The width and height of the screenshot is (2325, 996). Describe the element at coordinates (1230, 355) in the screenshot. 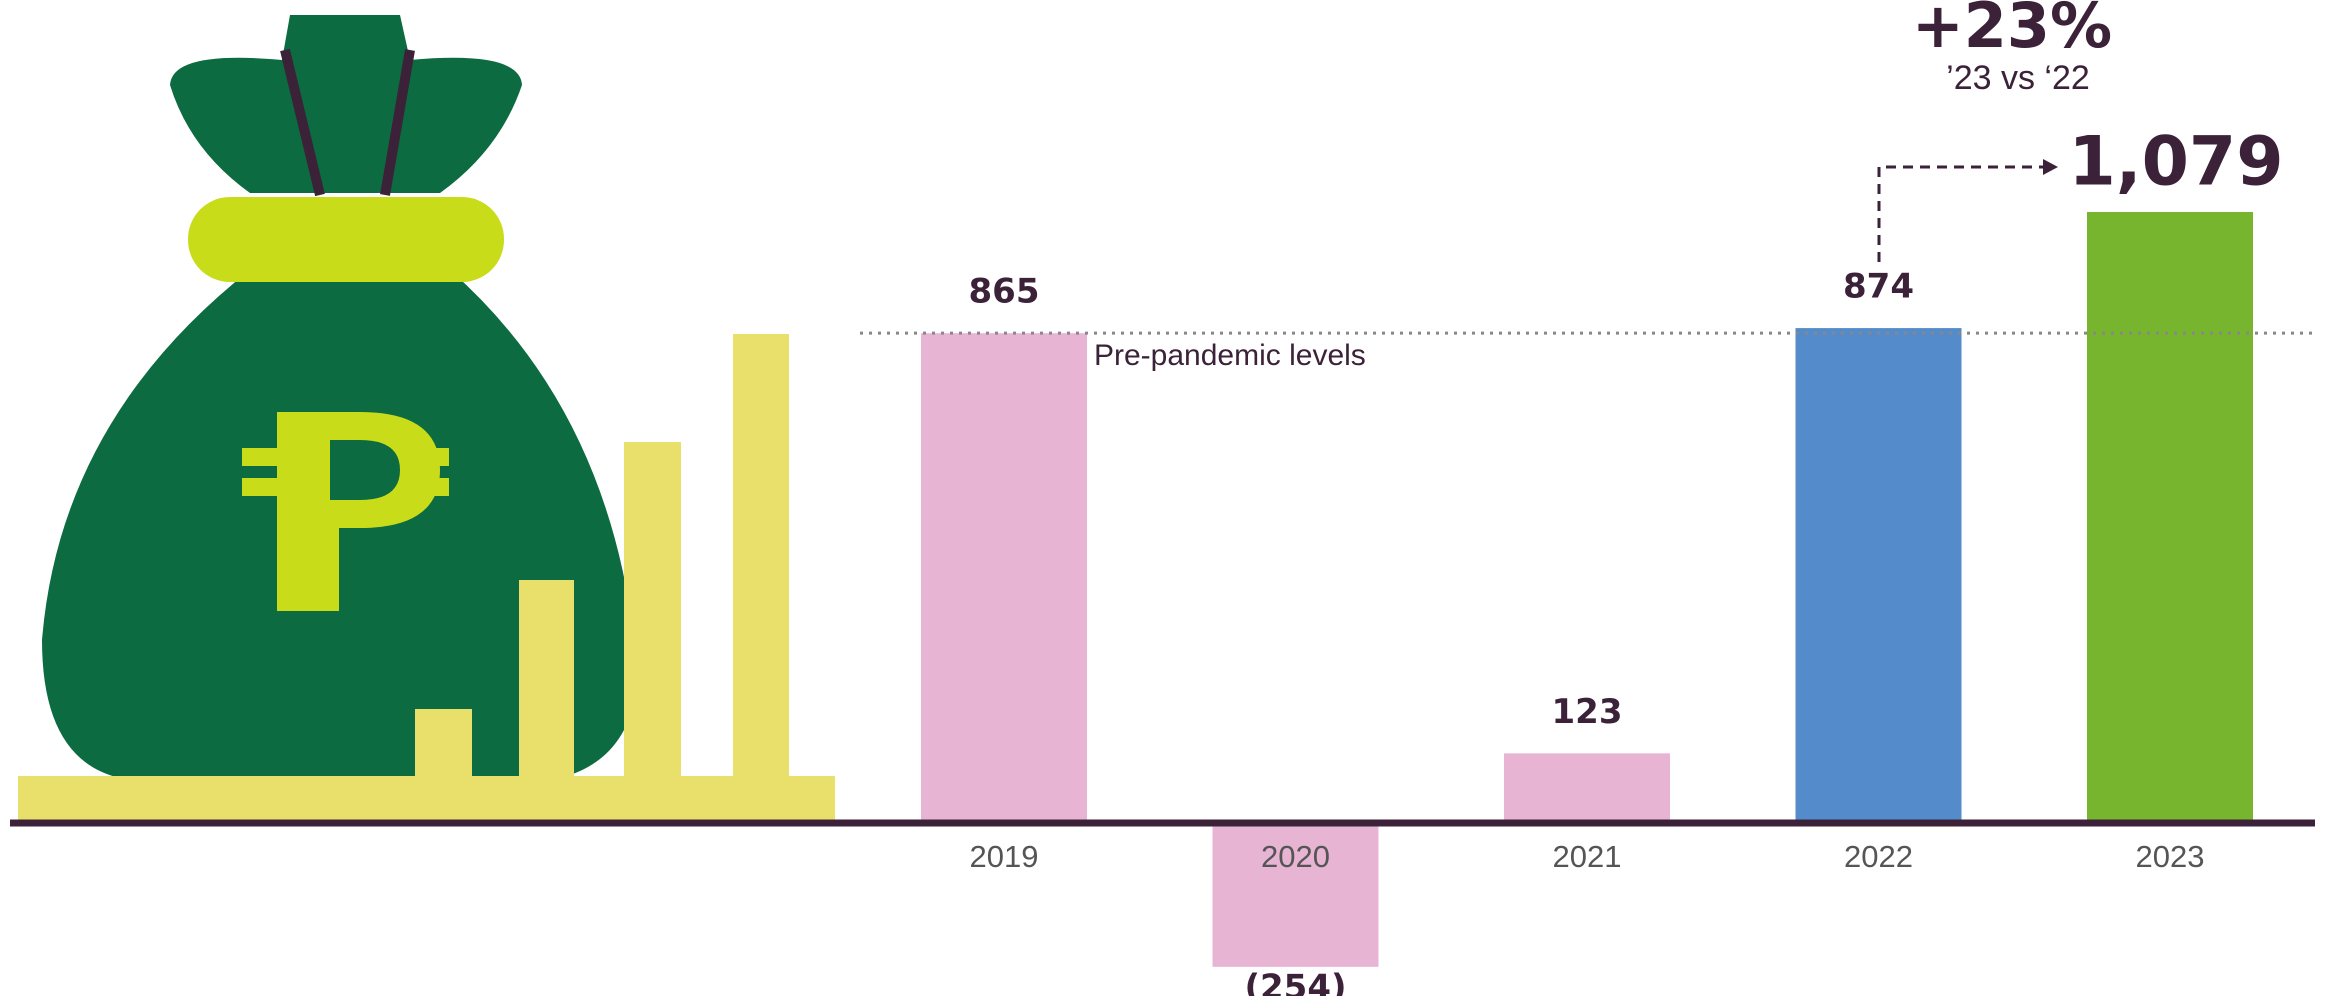

I see `reference-label: Pre-pandemic levels` at that location.